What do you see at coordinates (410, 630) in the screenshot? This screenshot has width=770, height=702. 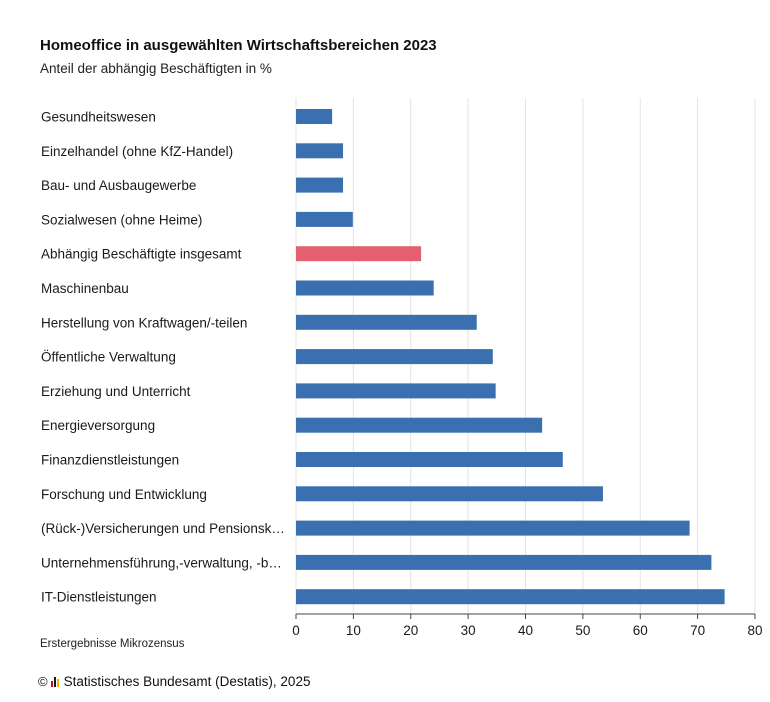 I see `x-tick-label: 20` at bounding box center [410, 630].